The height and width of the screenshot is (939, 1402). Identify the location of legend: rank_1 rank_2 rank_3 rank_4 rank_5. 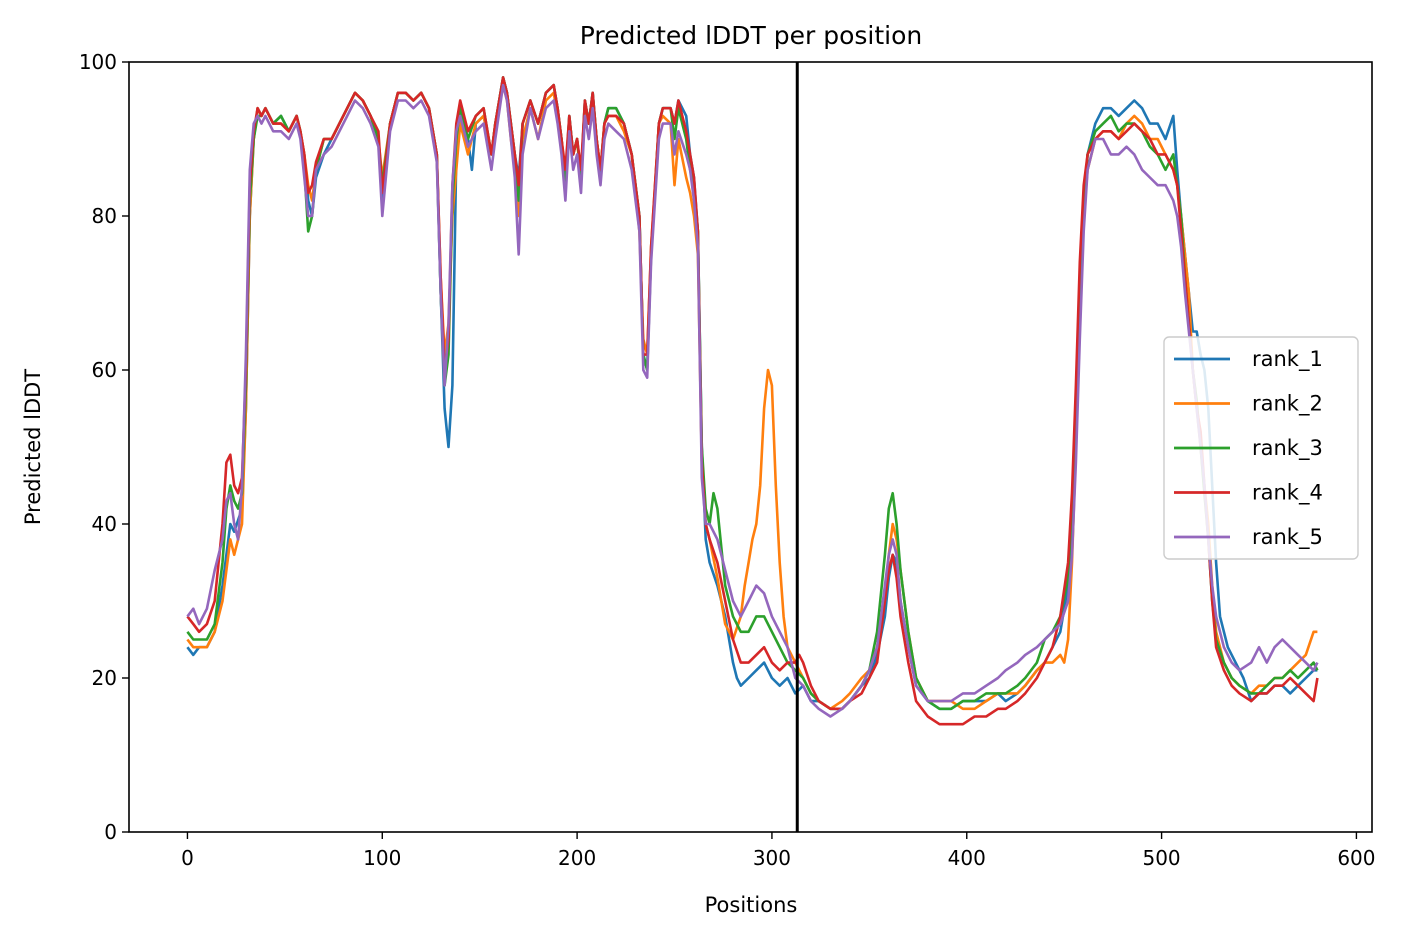
(1261, 448).